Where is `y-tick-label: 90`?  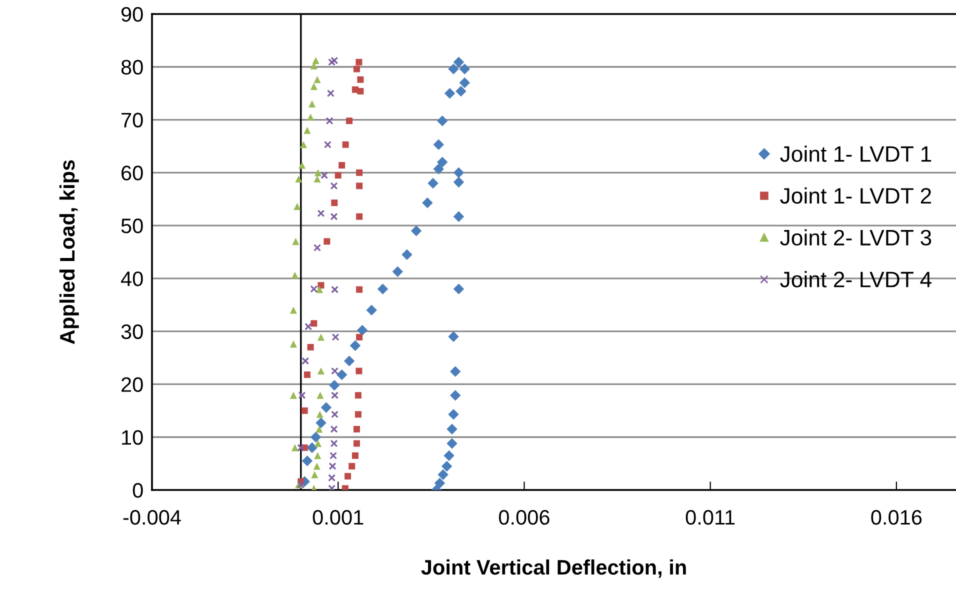
y-tick-label: 90 is located at coordinates (132, 14).